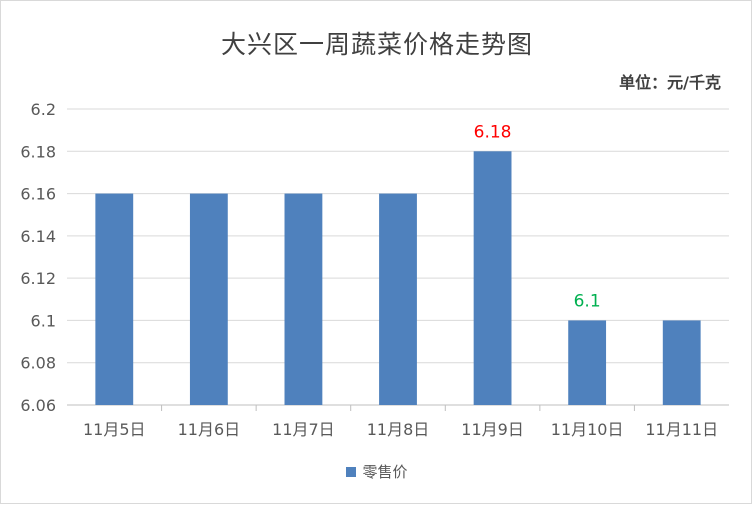  Describe the element at coordinates (493, 132) in the screenshot. I see `data-label: 6.18` at that location.